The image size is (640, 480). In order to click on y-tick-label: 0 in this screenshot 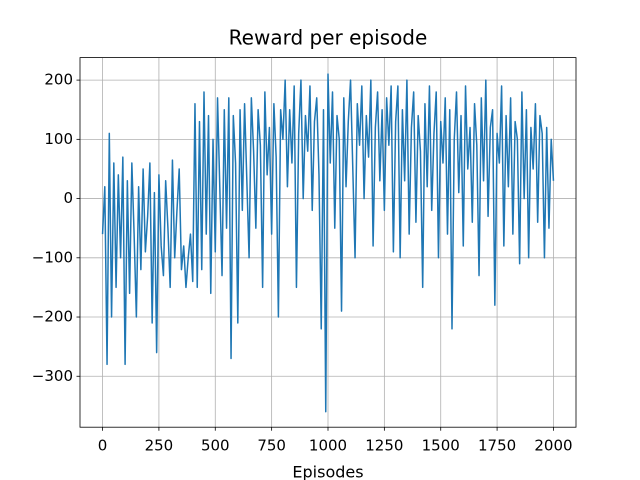, I will do `click(68, 198)`.